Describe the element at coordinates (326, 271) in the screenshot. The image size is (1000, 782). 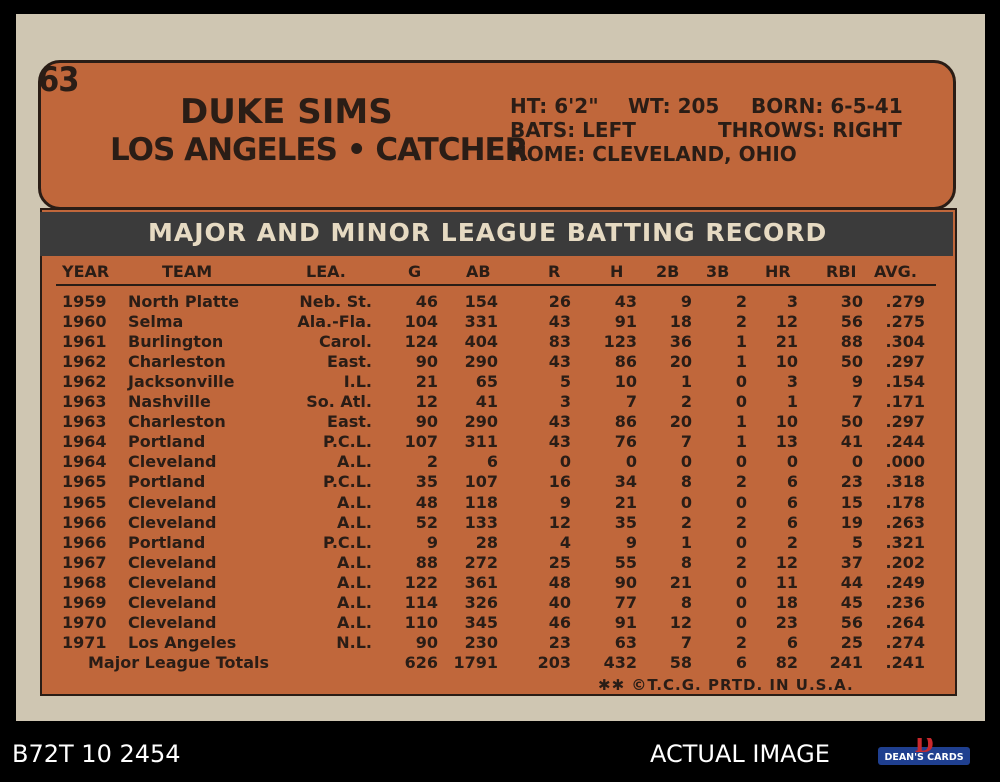
I see `column-header: LEA.` at that location.